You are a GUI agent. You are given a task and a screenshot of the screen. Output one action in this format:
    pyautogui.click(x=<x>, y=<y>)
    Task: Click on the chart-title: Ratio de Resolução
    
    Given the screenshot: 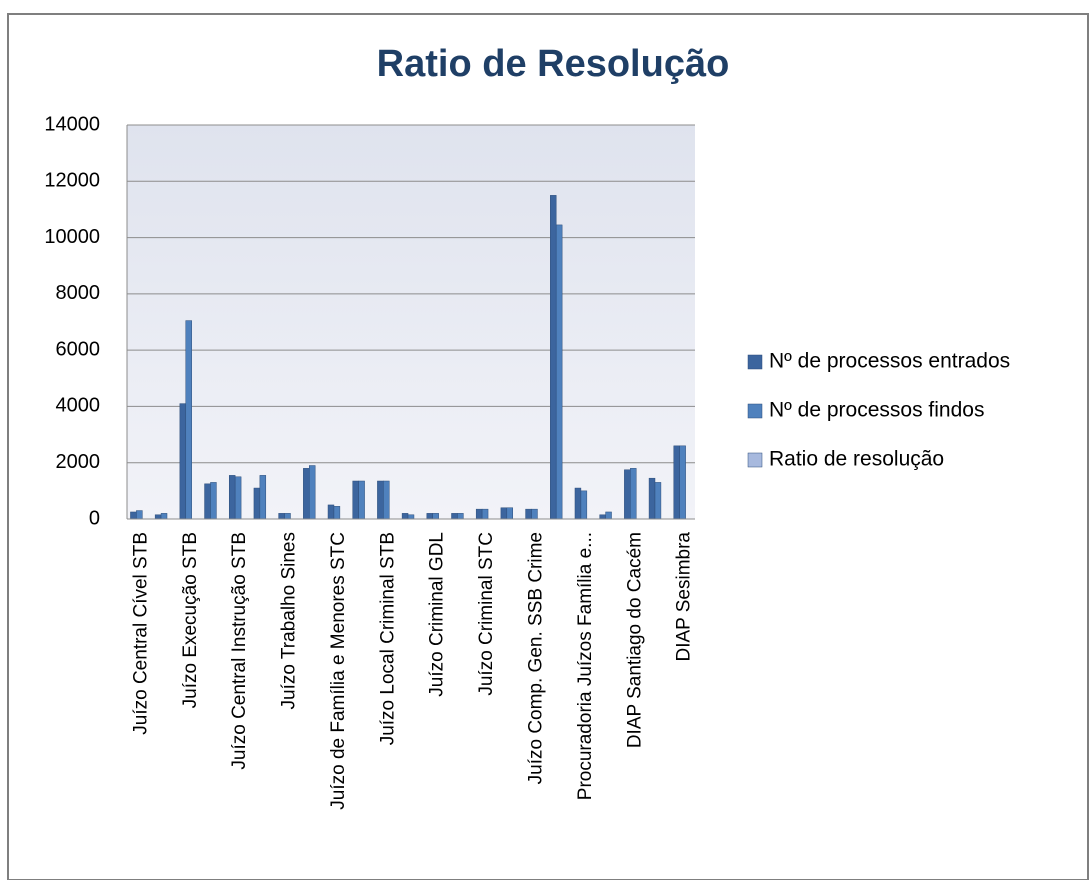 What is the action you would take?
    pyautogui.click(x=553, y=64)
    